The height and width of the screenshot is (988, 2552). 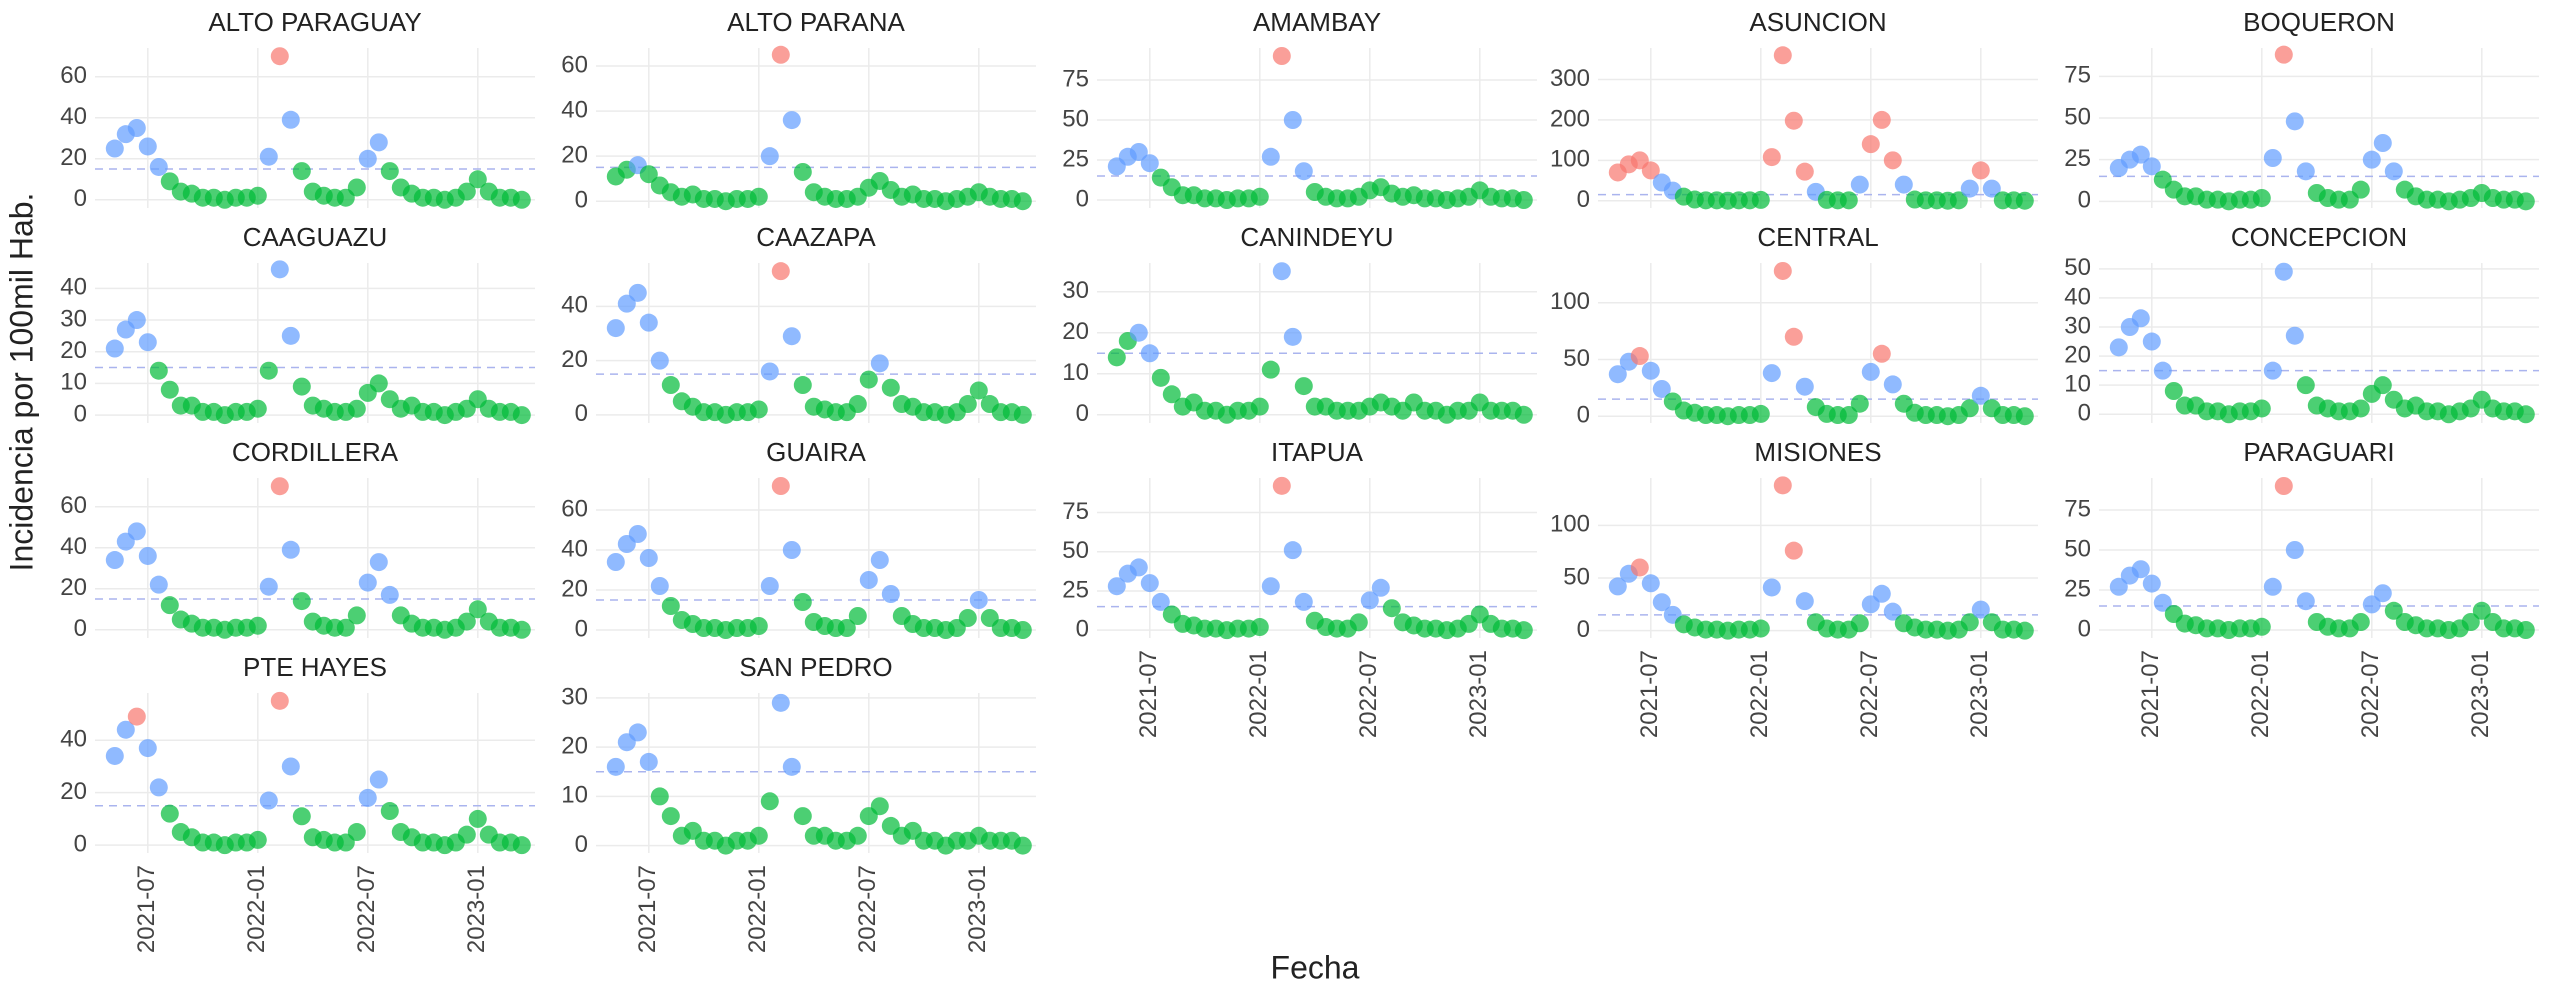 What do you see at coordinates (574, 109) in the screenshot?
I see `y-tick-label: 40` at bounding box center [574, 109].